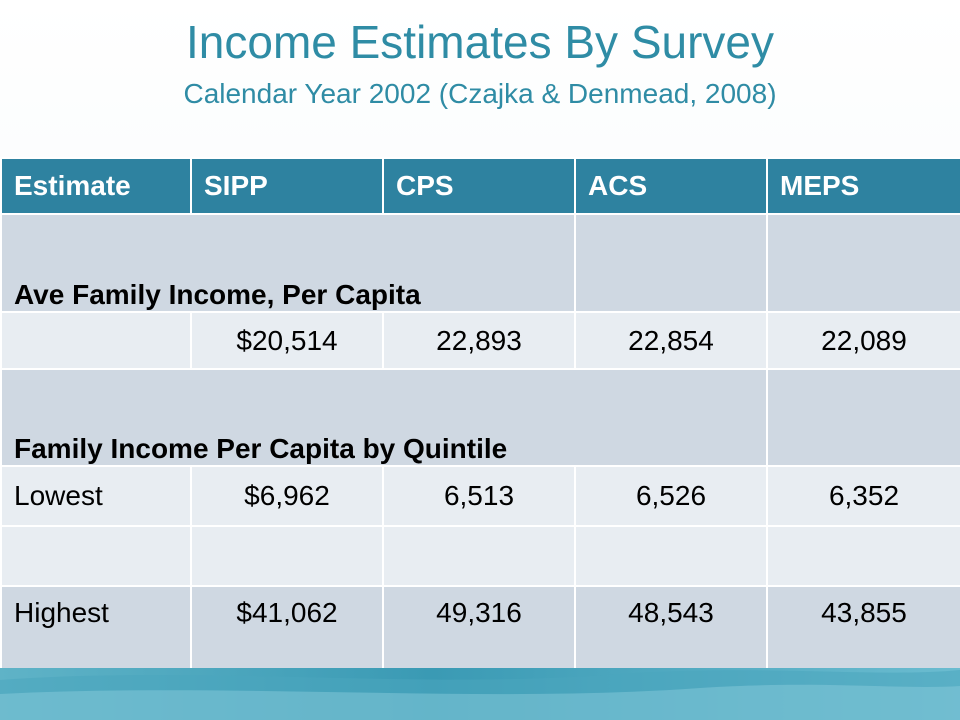 The image size is (960, 720). I want to click on table-cell: 22,893, so click(479, 340).